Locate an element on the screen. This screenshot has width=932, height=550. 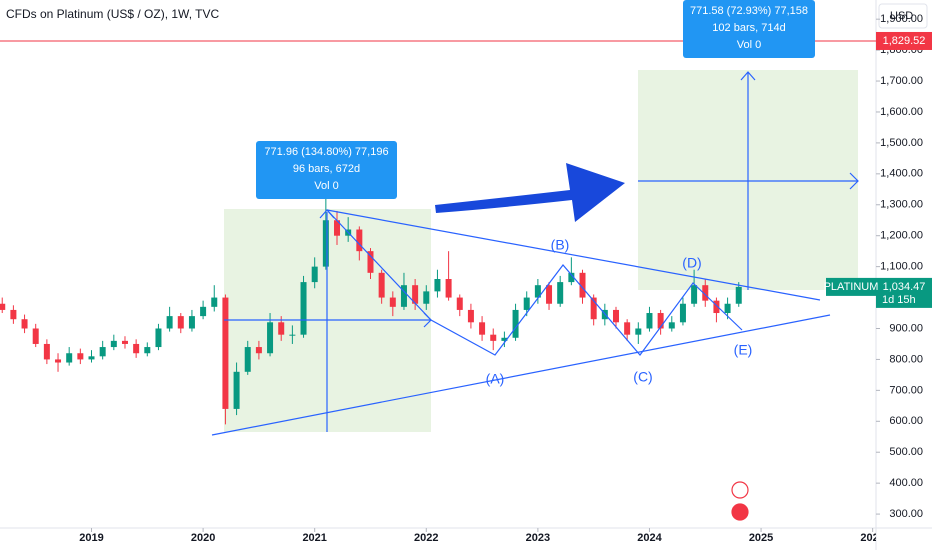
last-price-box is located at coordinates (904, 292).